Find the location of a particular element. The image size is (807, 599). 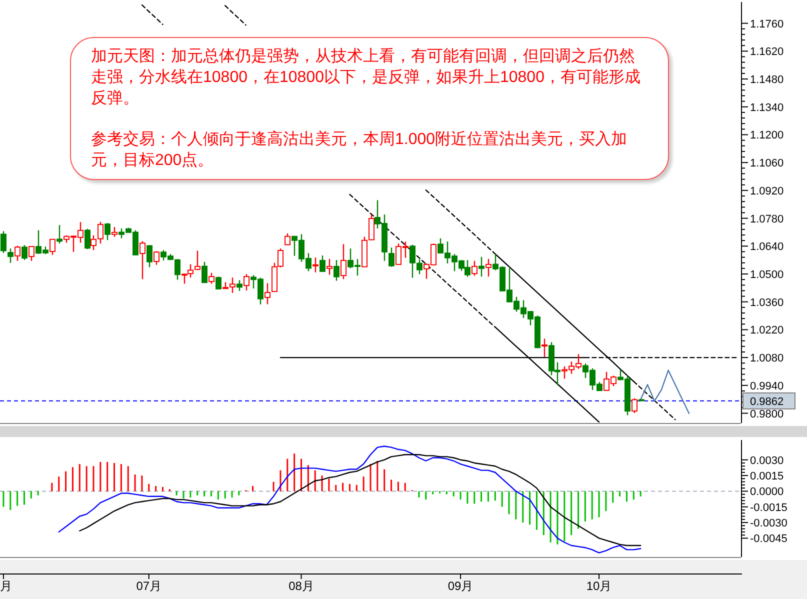

y-tick-label: 1.1760 is located at coordinates (767, 24).